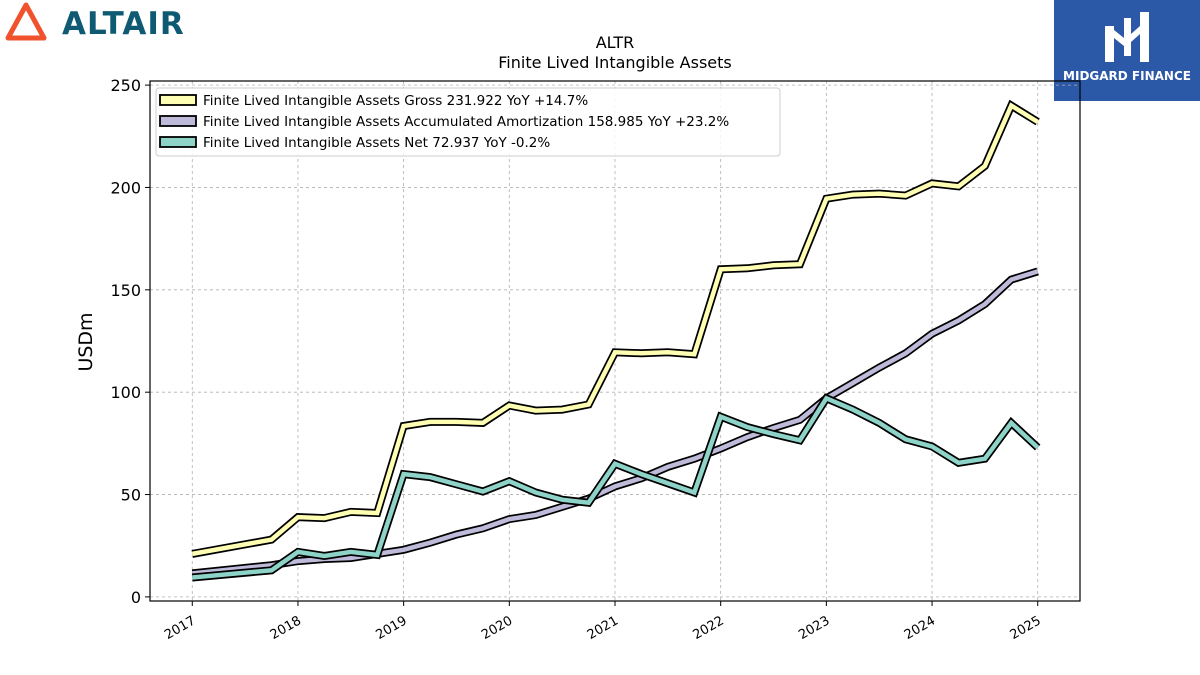 Image resolution: width=1200 pixels, height=675 pixels. I want to click on x-tick-label: 2022, so click(709, 628).